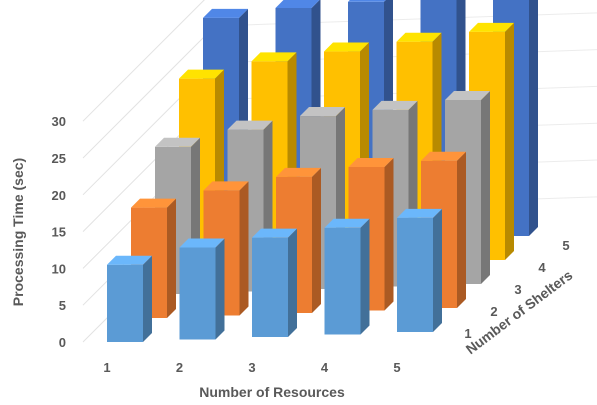  What do you see at coordinates (62, 305) in the screenshot?
I see `y-tick-label: 5` at bounding box center [62, 305].